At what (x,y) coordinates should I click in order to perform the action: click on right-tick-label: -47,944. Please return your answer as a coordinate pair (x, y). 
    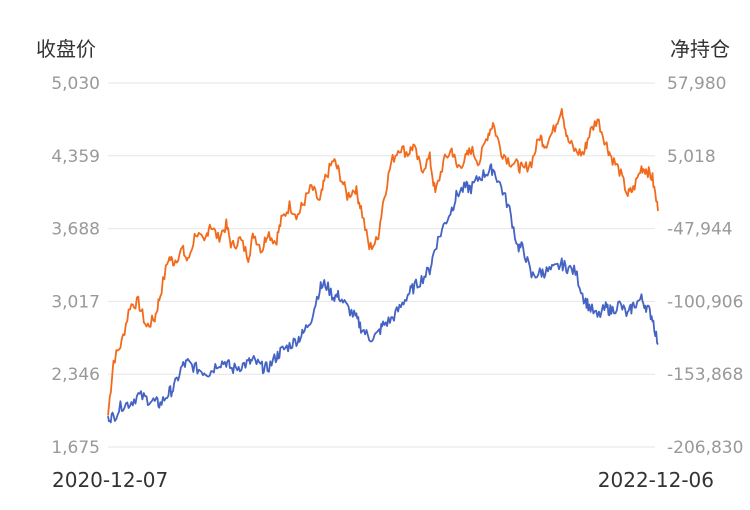
    Looking at the image, I should click on (700, 230).